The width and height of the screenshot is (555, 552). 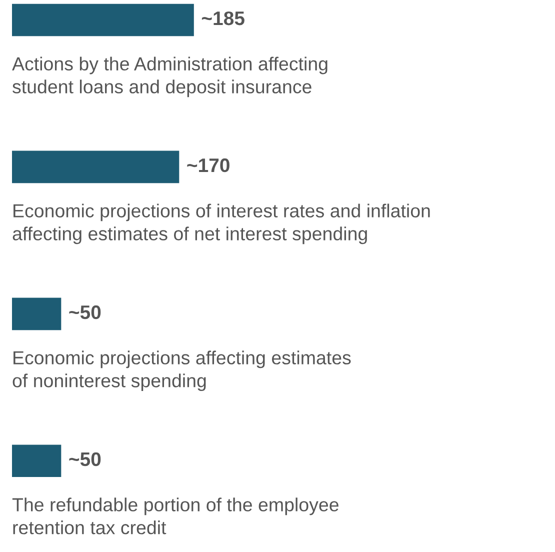 What do you see at coordinates (181, 371) in the screenshot?
I see `y-tick-label: Economic projections affecting estimates of noninterest spending` at bounding box center [181, 371].